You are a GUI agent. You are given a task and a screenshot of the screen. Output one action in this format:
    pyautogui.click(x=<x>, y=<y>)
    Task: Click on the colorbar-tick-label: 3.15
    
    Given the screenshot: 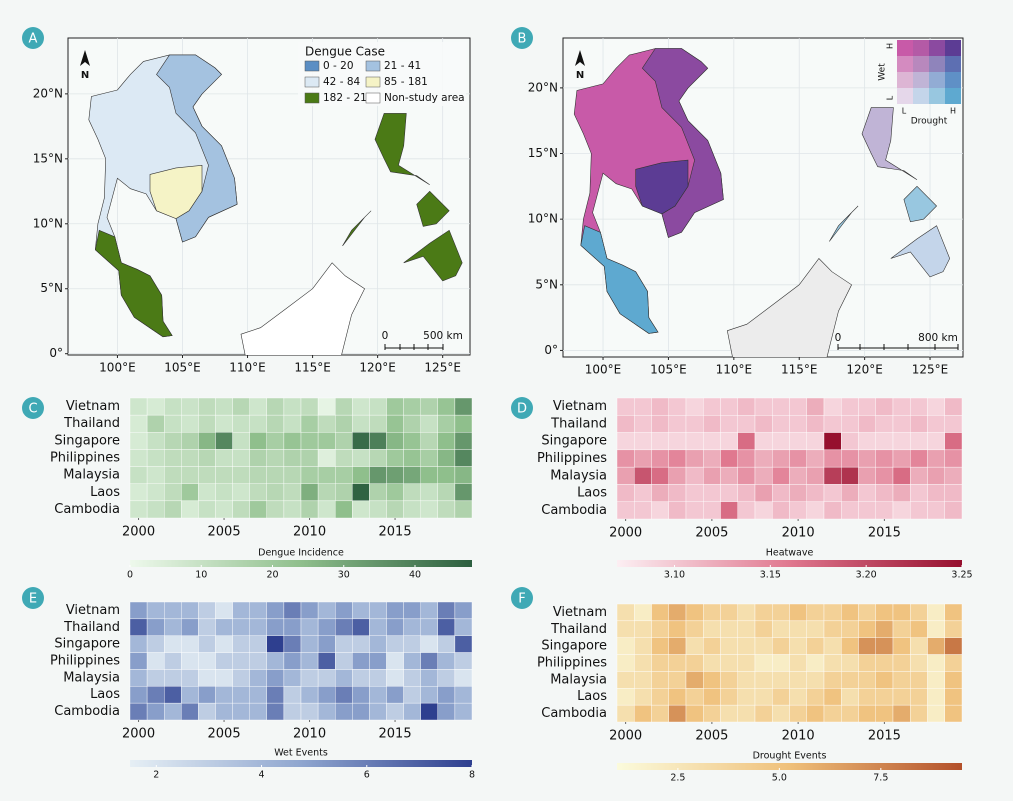 What is the action you would take?
    pyautogui.click(x=770, y=575)
    